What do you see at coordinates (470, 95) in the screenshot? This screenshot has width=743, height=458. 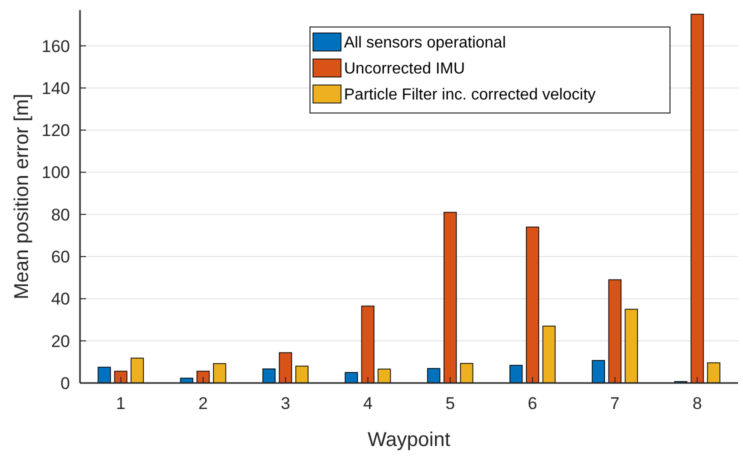 I see `legend-label: Particle Filter inc. corrected velocity` at bounding box center [470, 95].